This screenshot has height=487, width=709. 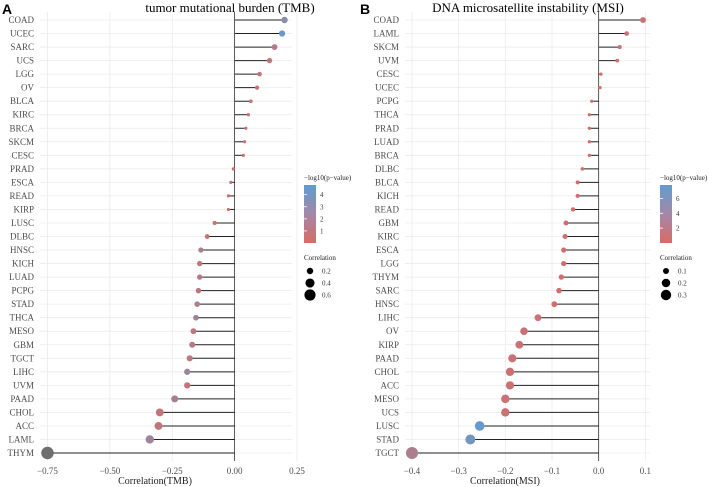 I want to click on panel-b-x-axis-label: Correlation(MSI), so click(x=505, y=481).